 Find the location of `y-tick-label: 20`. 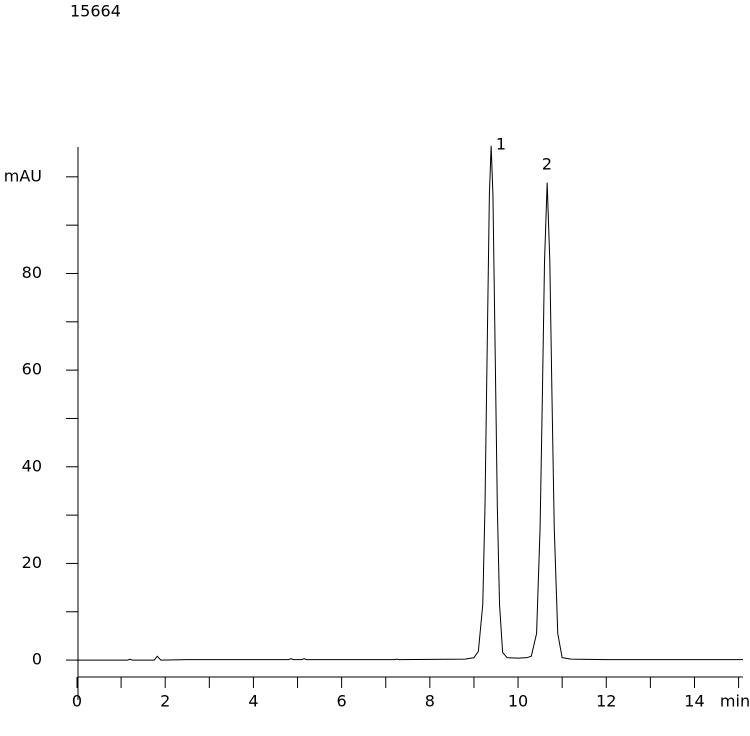

y-tick-label: 20 is located at coordinates (32, 562).